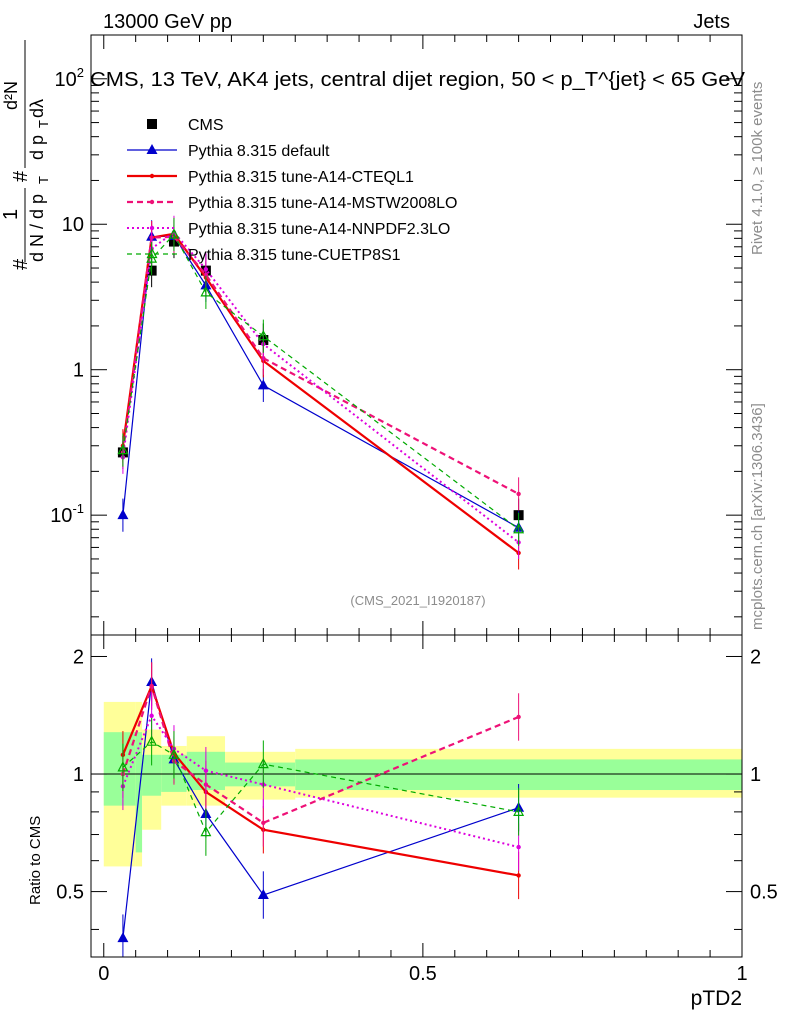 The width and height of the screenshot is (786, 1024). Describe the element at coordinates (152, 202) in the screenshot. I see `legend-marker-mstw` at that location.